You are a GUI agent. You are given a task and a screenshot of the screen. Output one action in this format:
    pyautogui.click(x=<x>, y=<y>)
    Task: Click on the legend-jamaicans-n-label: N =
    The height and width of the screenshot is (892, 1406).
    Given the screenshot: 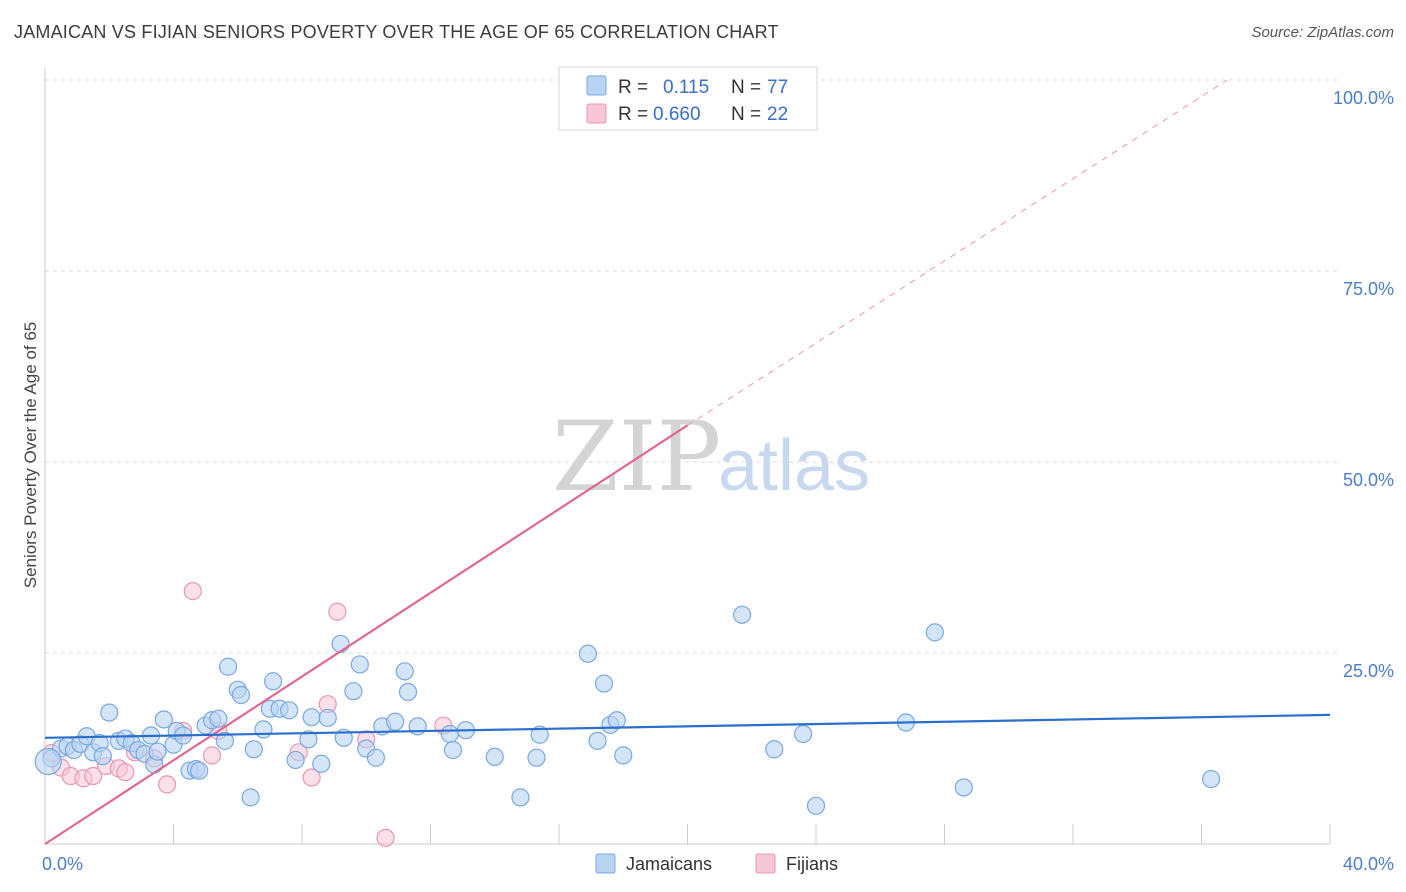 What is the action you would take?
    pyautogui.click(x=746, y=87)
    